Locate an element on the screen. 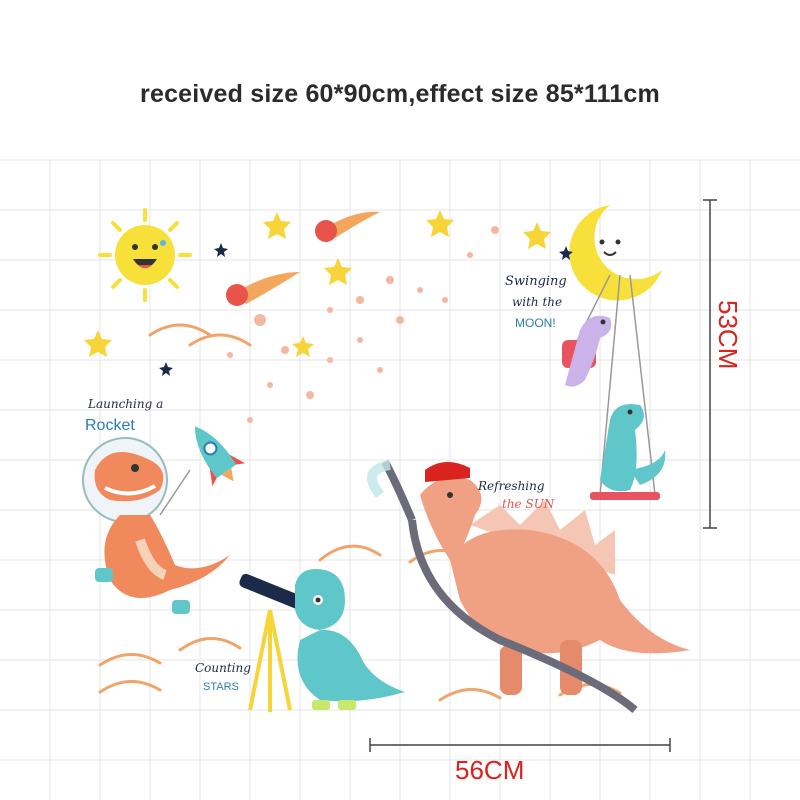  swinging-moon-label: Swinging with the MOON! is located at coordinates (536, 302).